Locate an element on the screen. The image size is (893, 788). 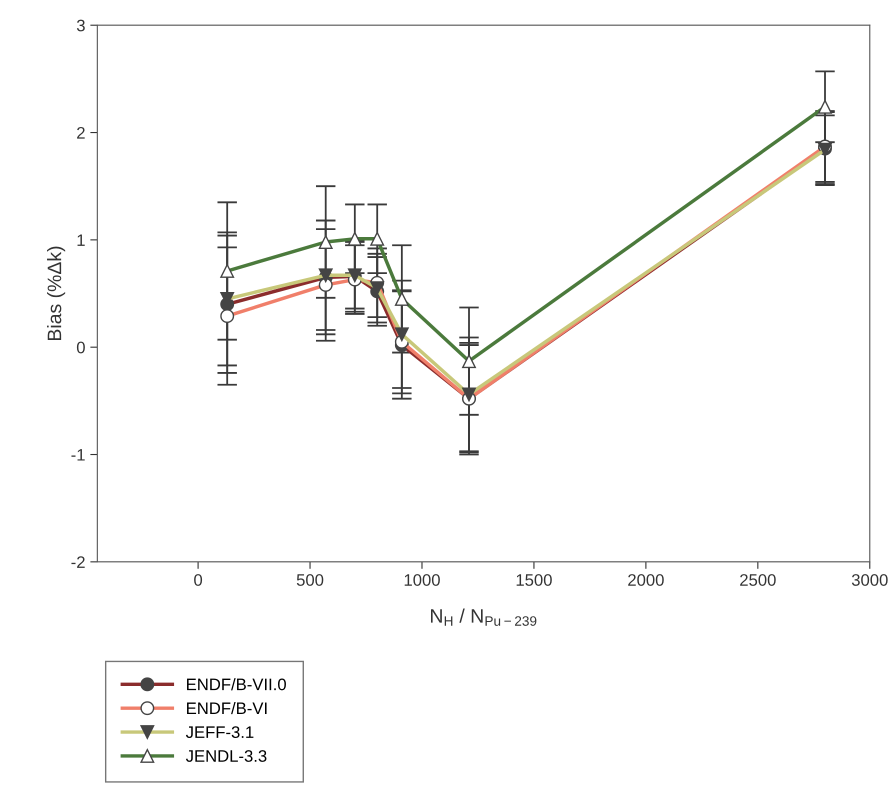
x-tick-label: 1500 is located at coordinates (534, 580).